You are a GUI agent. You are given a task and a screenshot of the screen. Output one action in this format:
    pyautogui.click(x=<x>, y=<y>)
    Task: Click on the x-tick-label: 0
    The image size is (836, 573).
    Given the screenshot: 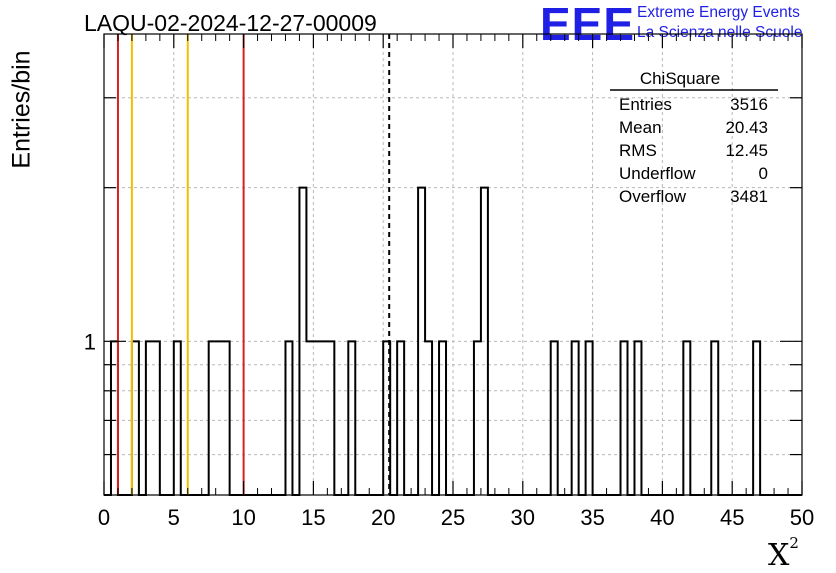 What is the action you would take?
    pyautogui.click(x=104, y=517)
    